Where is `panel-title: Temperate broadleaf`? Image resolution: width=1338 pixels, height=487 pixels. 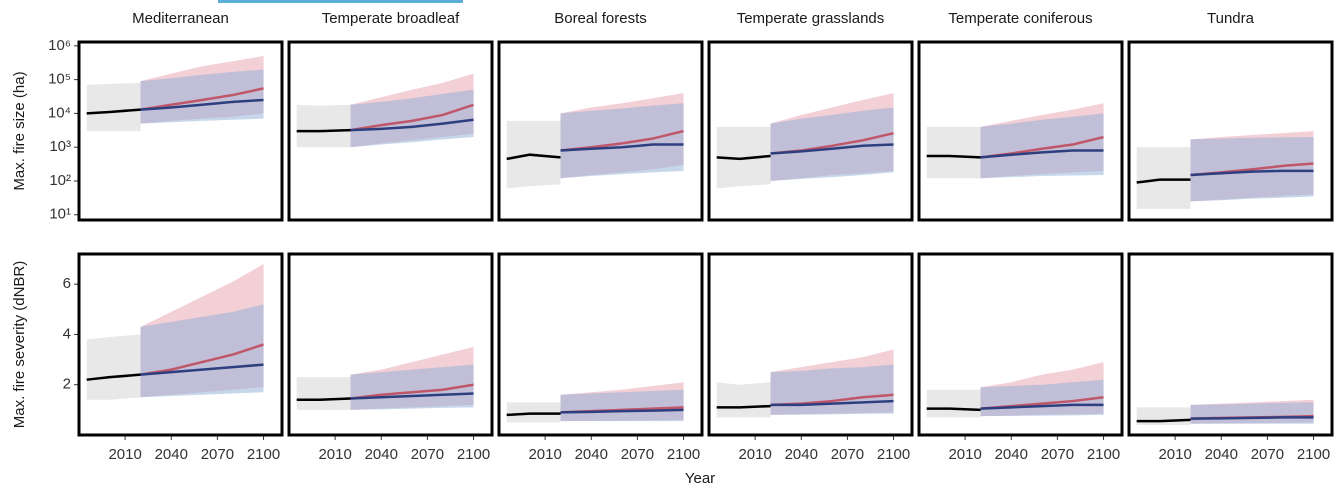 panel-title: Temperate broadleaf is located at coordinates (391, 18).